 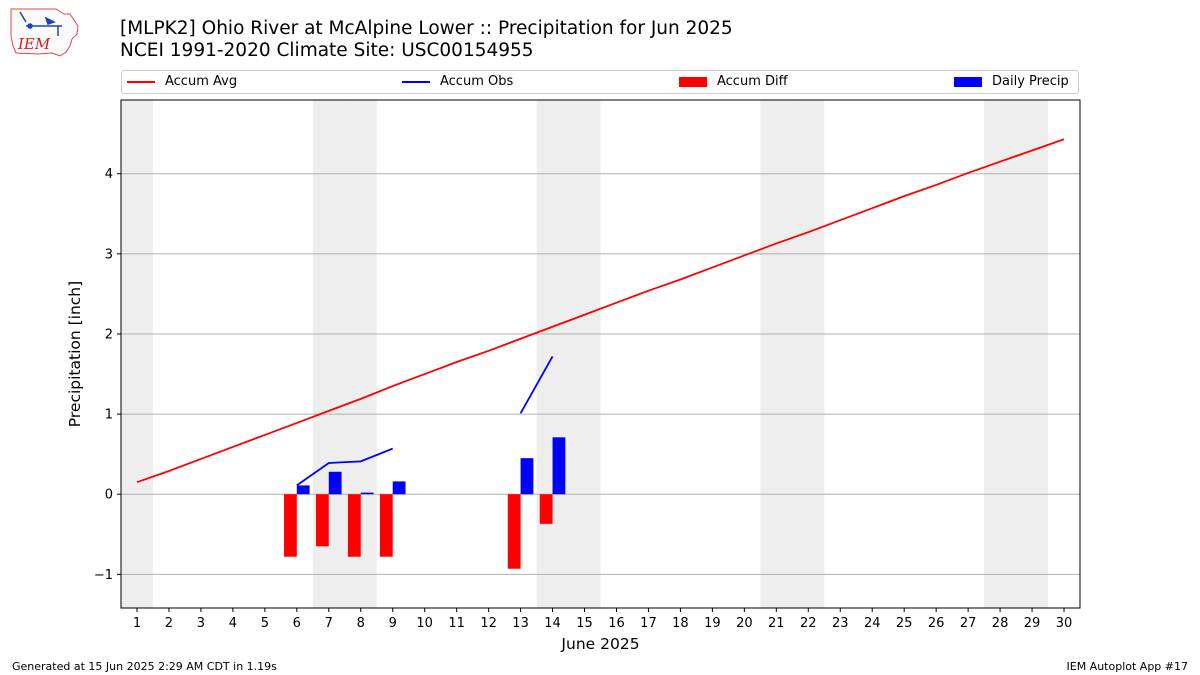 What do you see at coordinates (693, 81) in the screenshot?
I see `legend-swatch-accum-diff` at bounding box center [693, 81].